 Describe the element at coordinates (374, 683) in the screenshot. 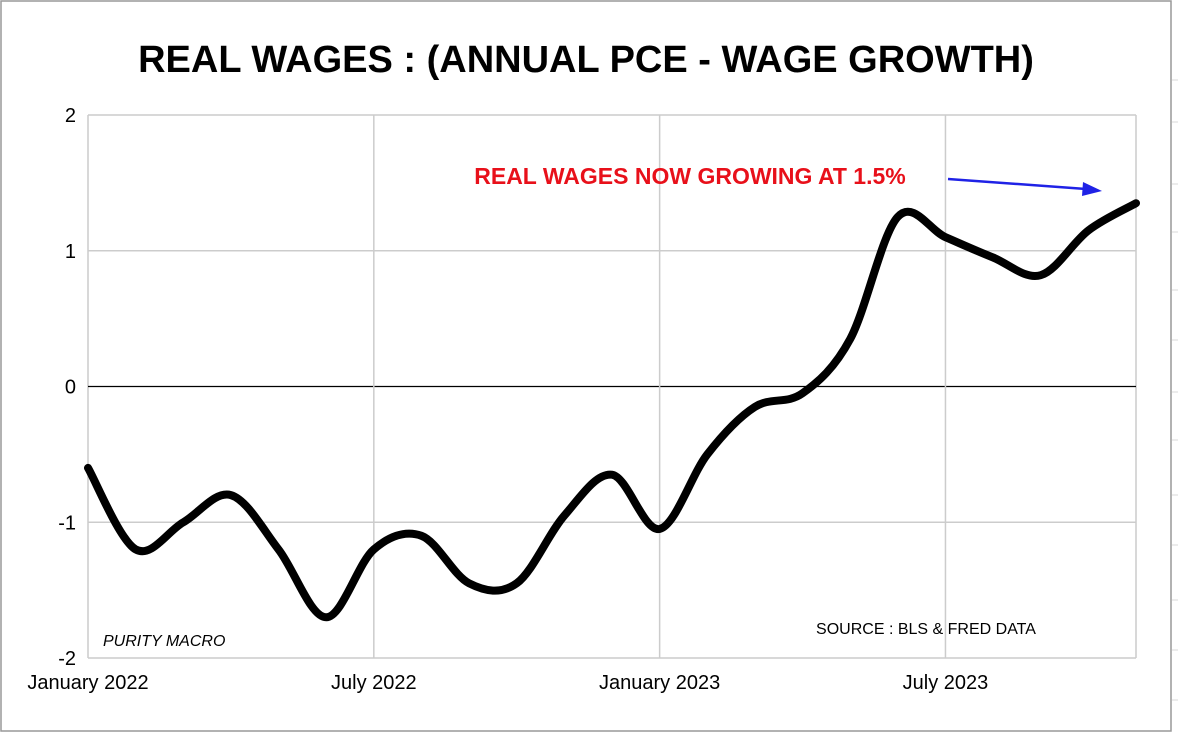

I see `x-tick-label: July 2022` at that location.